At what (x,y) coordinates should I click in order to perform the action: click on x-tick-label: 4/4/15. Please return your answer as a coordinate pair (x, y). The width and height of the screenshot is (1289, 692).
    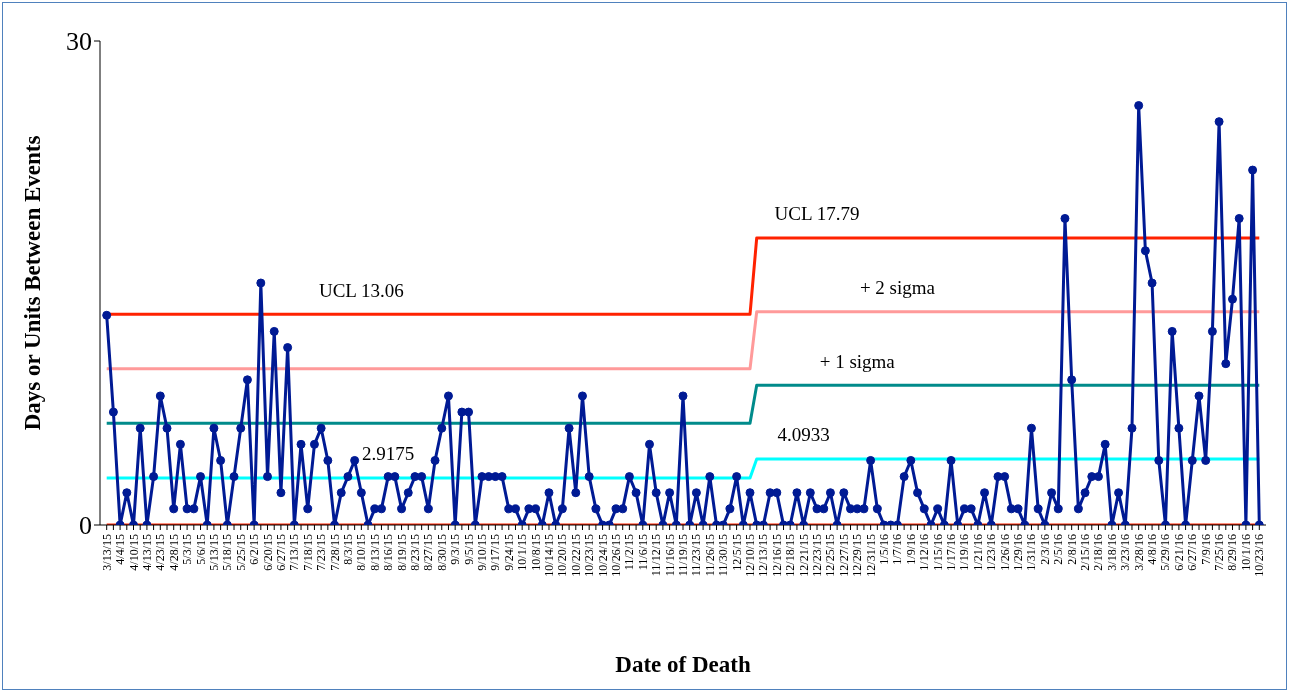
    Looking at the image, I should click on (120, 549).